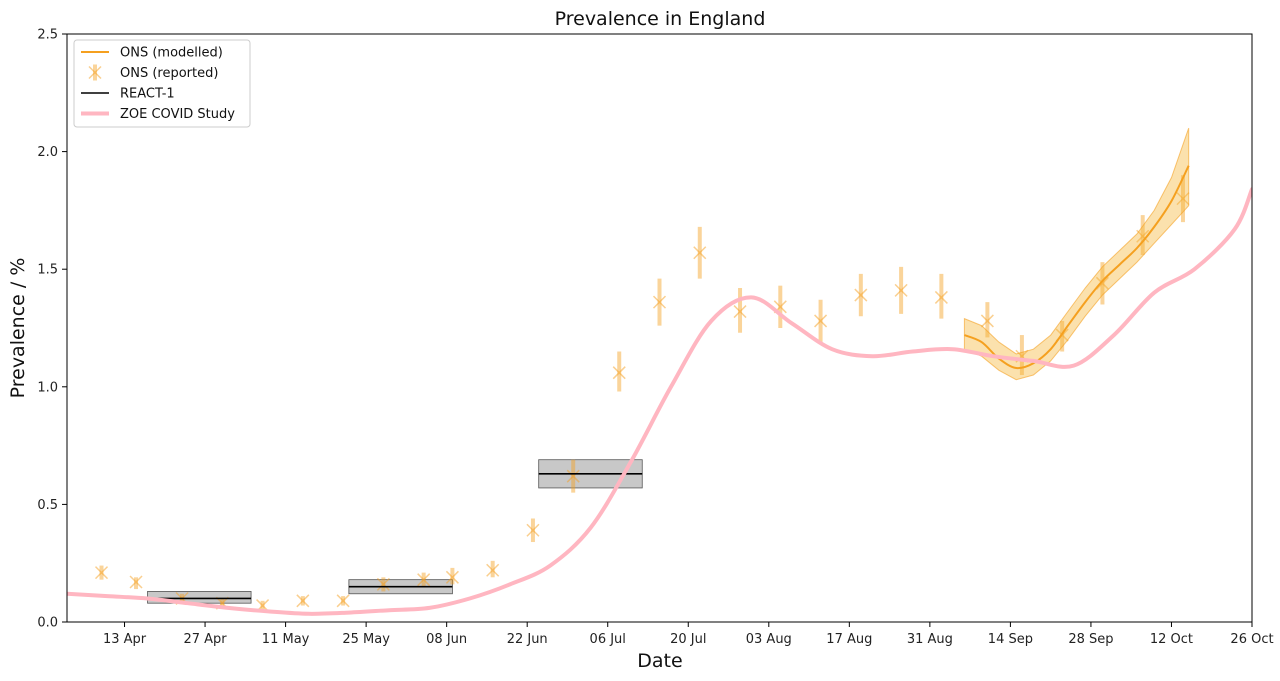  What do you see at coordinates (659, 661) in the screenshot?
I see `x-axis-label: Date` at bounding box center [659, 661].